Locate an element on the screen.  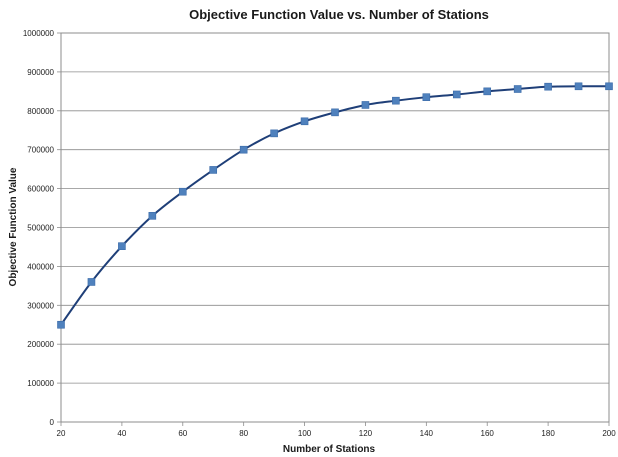
y-tick-label: 800000 is located at coordinates (40, 111).